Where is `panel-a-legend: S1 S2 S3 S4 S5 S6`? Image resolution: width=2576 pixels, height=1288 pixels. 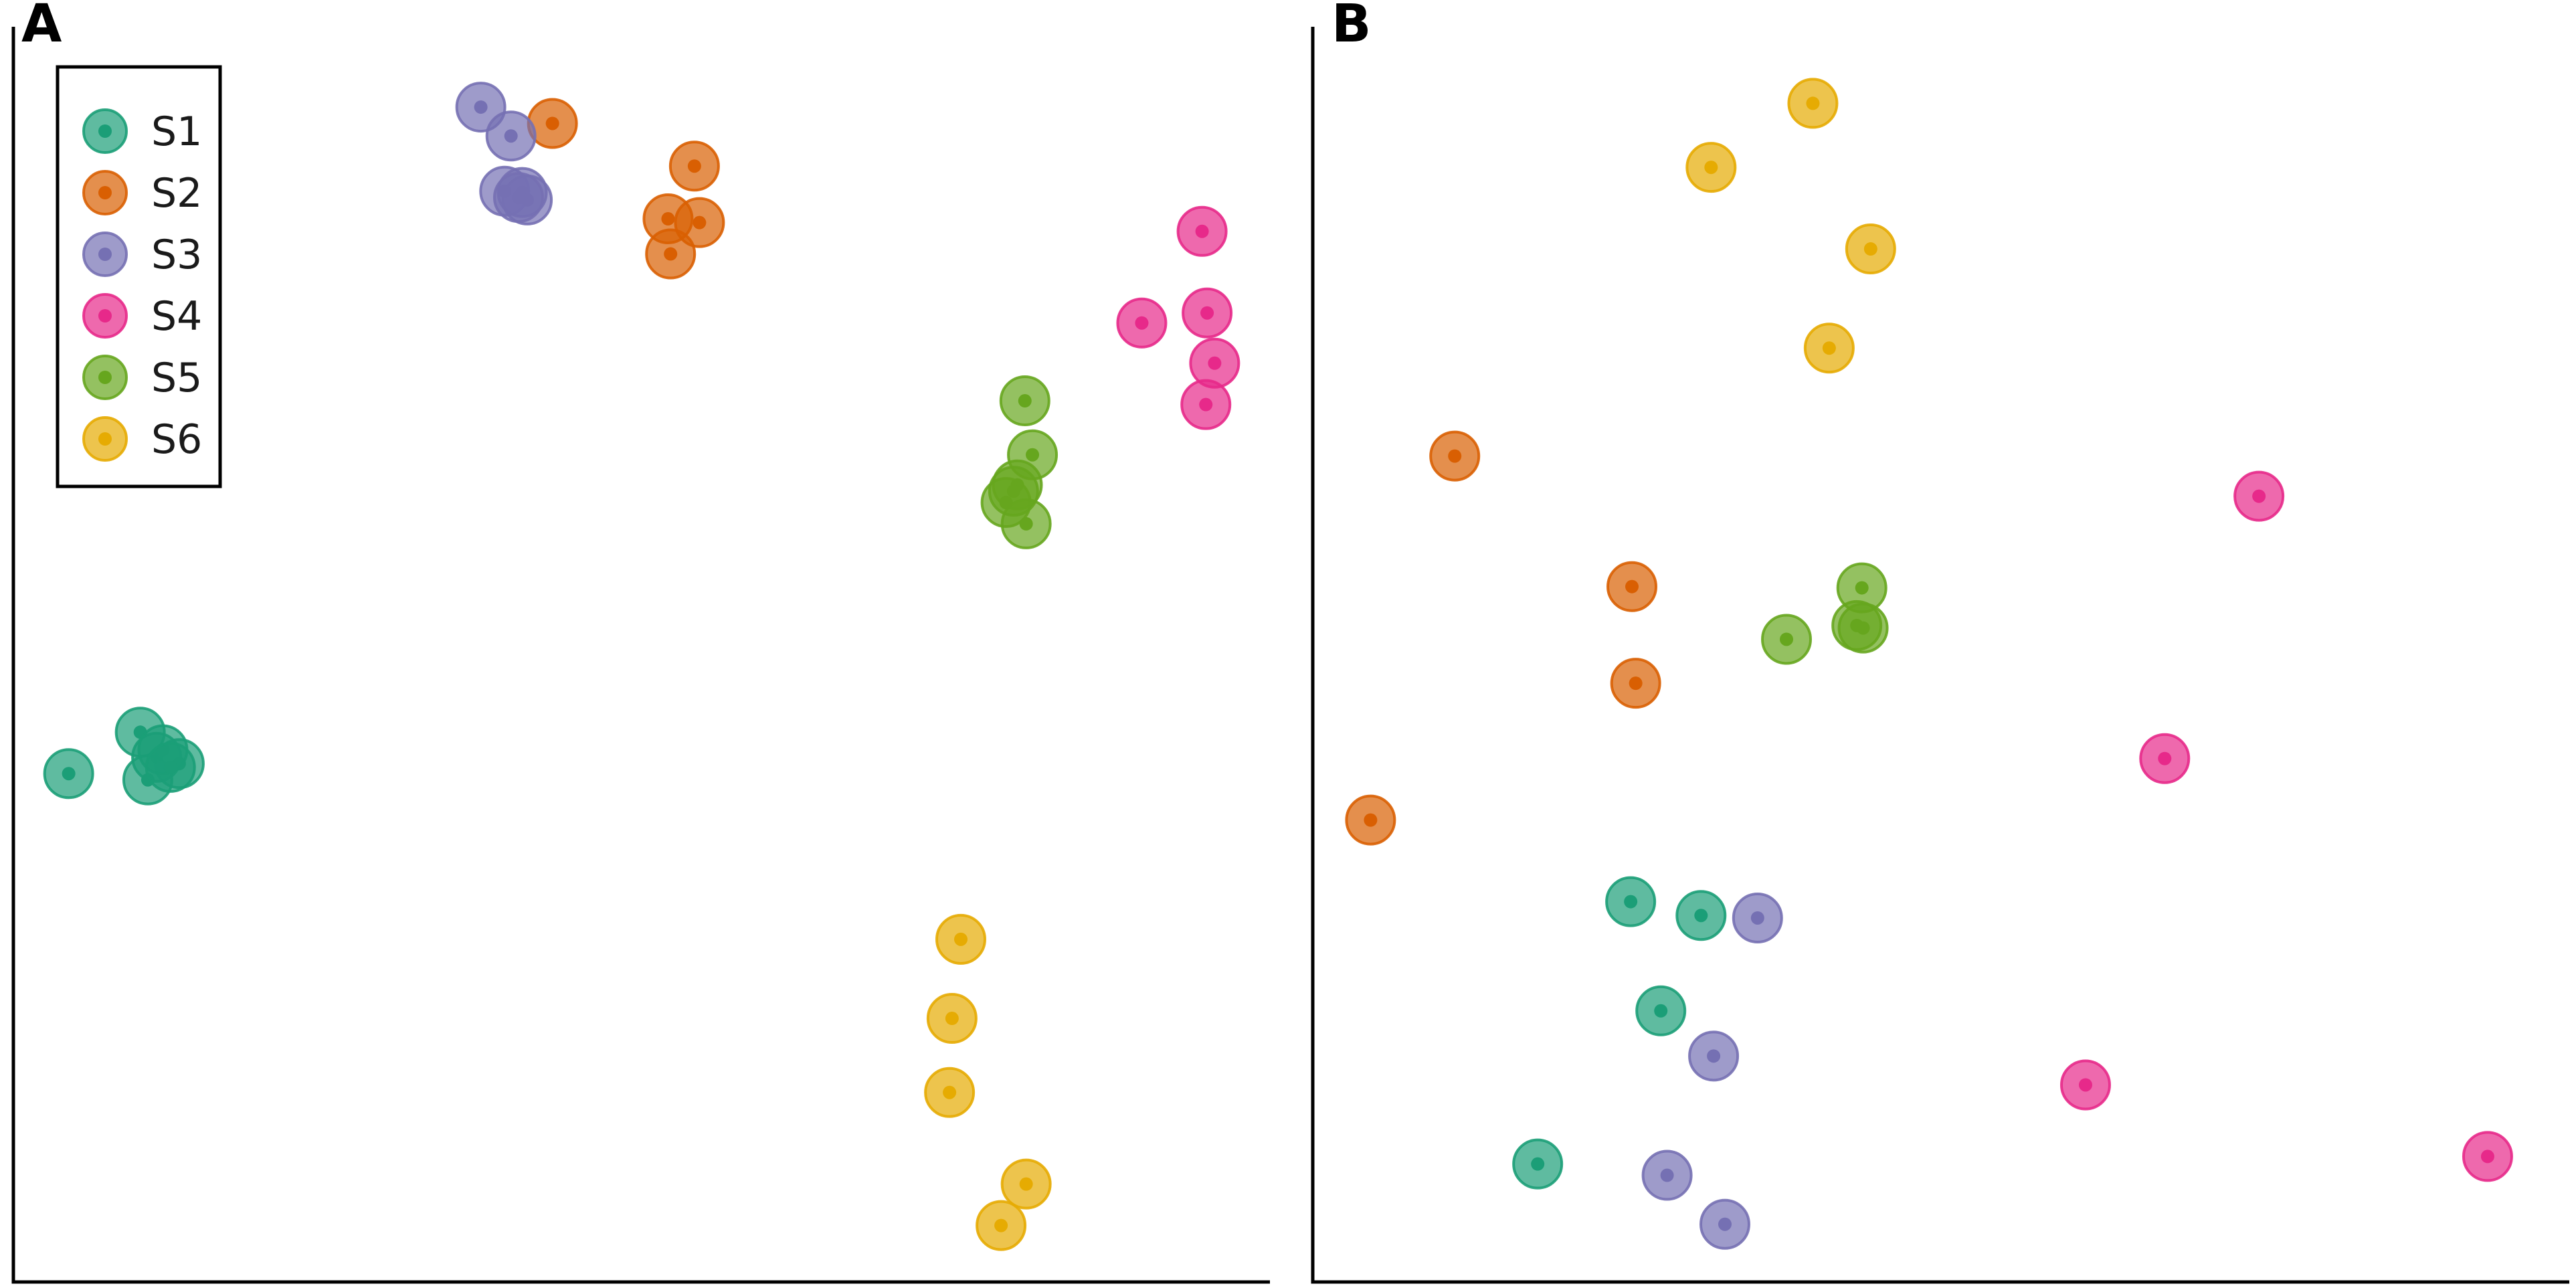 panel-a-legend: S1 S2 S3 S4 S5 S6 is located at coordinates (139, 276).